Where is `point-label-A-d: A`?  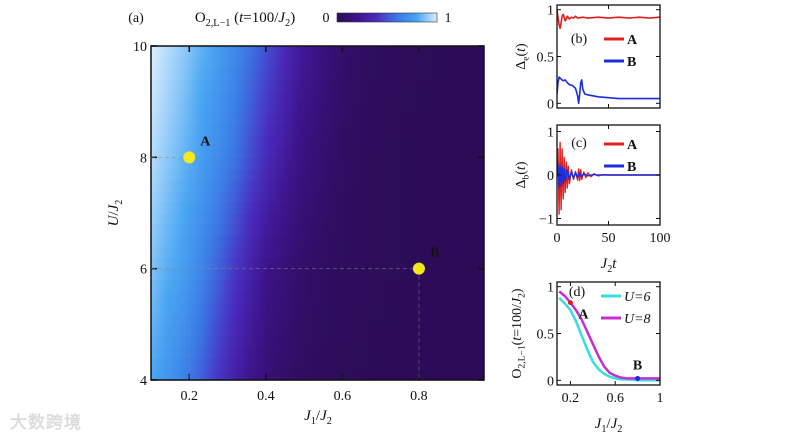
point-label-A-d: A is located at coordinates (583, 315).